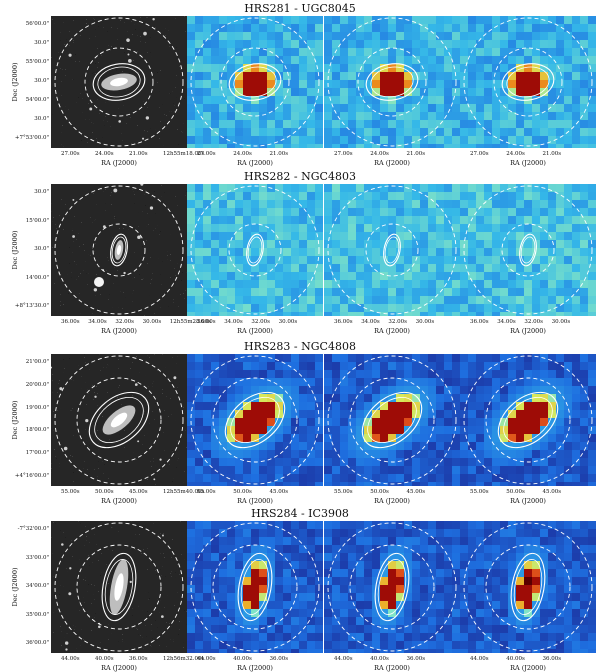  What do you see at coordinates (37, 362) in the screenshot?
I see `y-tick-label: 21'00.0"` at bounding box center [37, 362].